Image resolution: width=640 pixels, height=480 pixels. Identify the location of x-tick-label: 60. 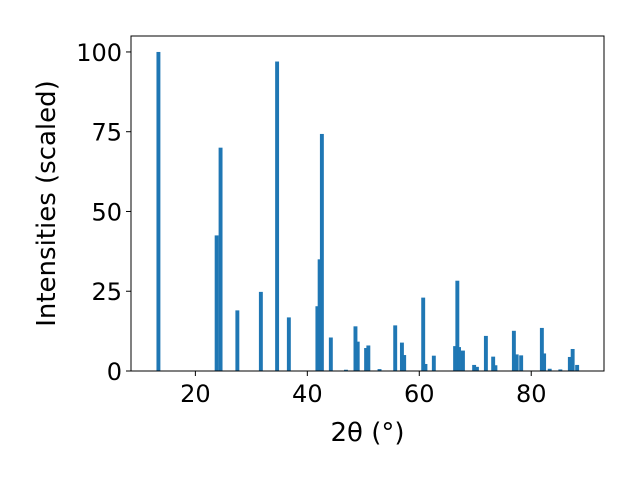
(419, 394).